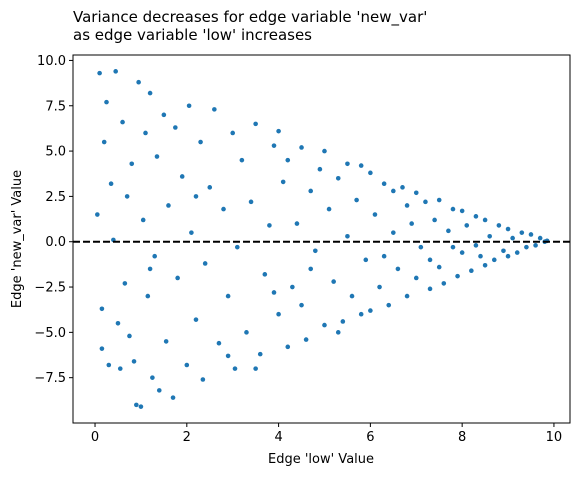 The height and width of the screenshot is (480, 579). What do you see at coordinates (51, 61) in the screenshot?
I see `y-tick-label: 10.0` at bounding box center [51, 61].